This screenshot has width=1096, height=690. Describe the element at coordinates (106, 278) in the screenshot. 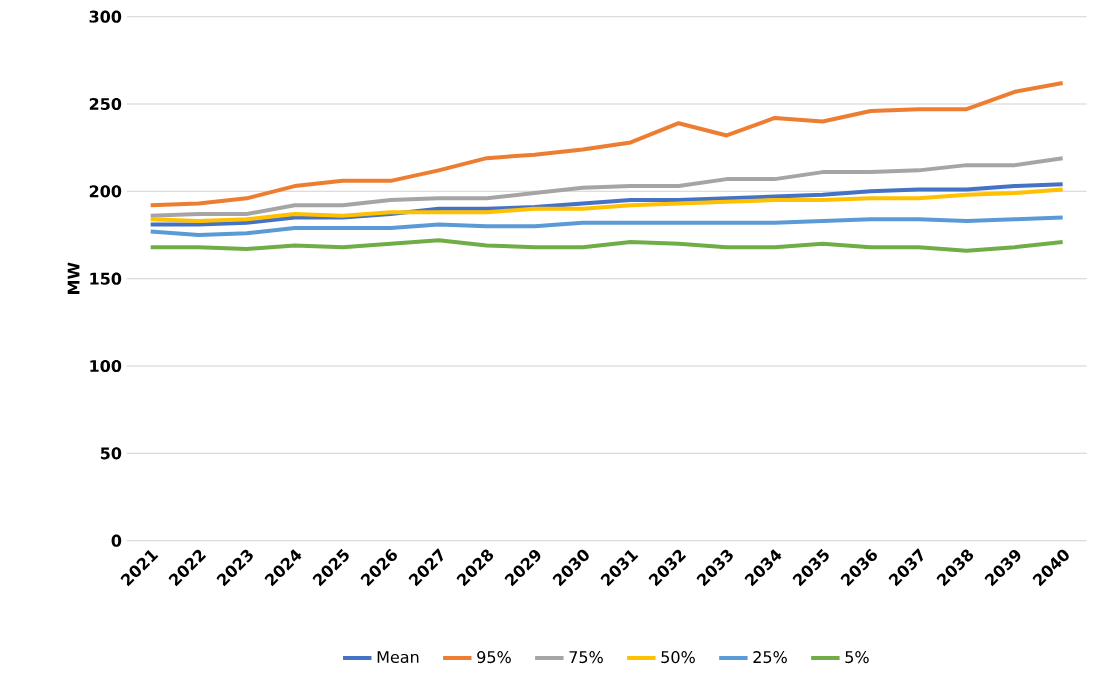

I see `y-tick-label: 150` at that location.